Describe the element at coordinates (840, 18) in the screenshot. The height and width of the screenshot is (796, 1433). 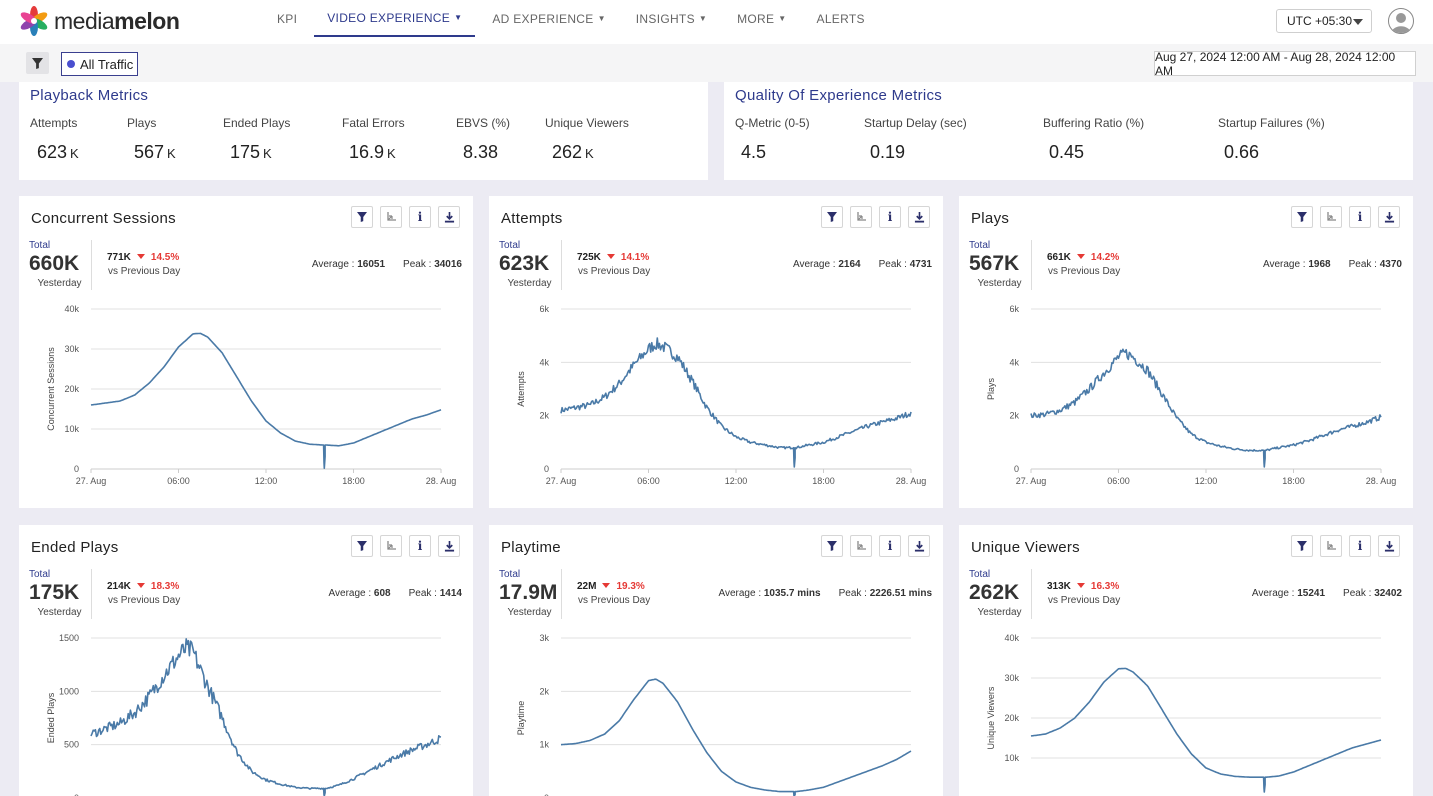
I see `nav-item-alerts: ALERTS` at that location.